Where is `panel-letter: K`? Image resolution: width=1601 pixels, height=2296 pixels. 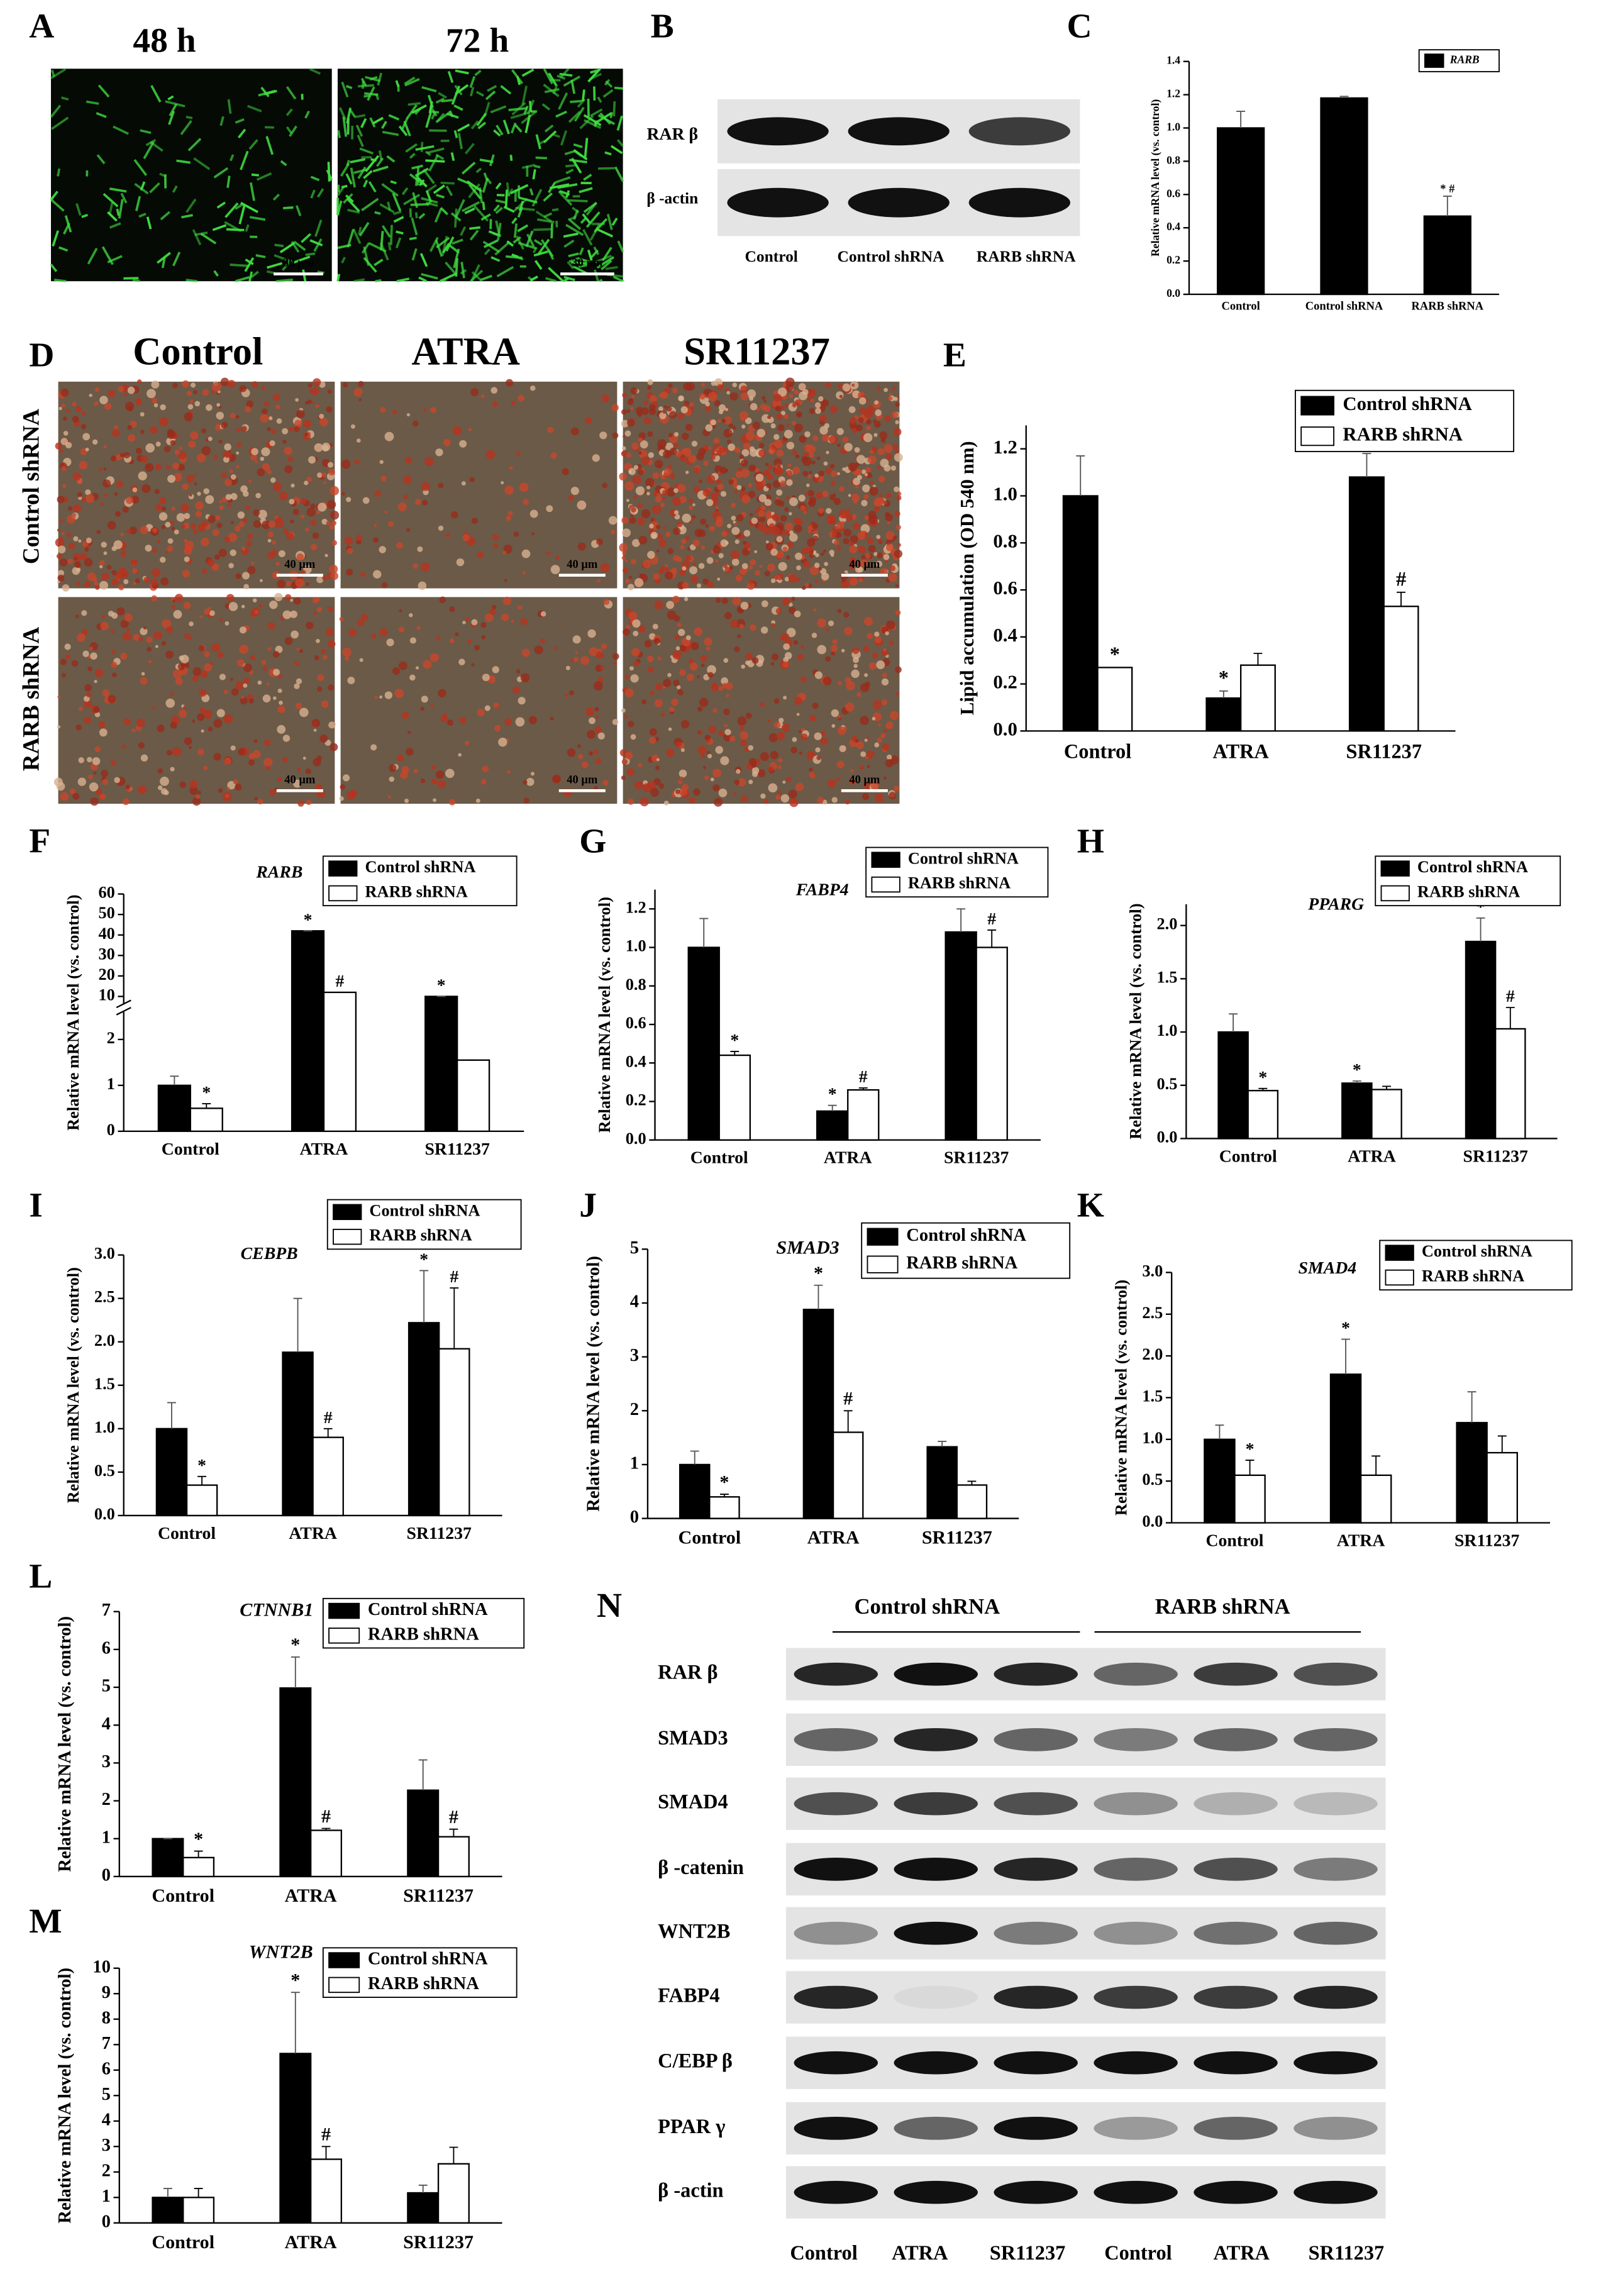 panel-letter: K is located at coordinates (1090, 1205).